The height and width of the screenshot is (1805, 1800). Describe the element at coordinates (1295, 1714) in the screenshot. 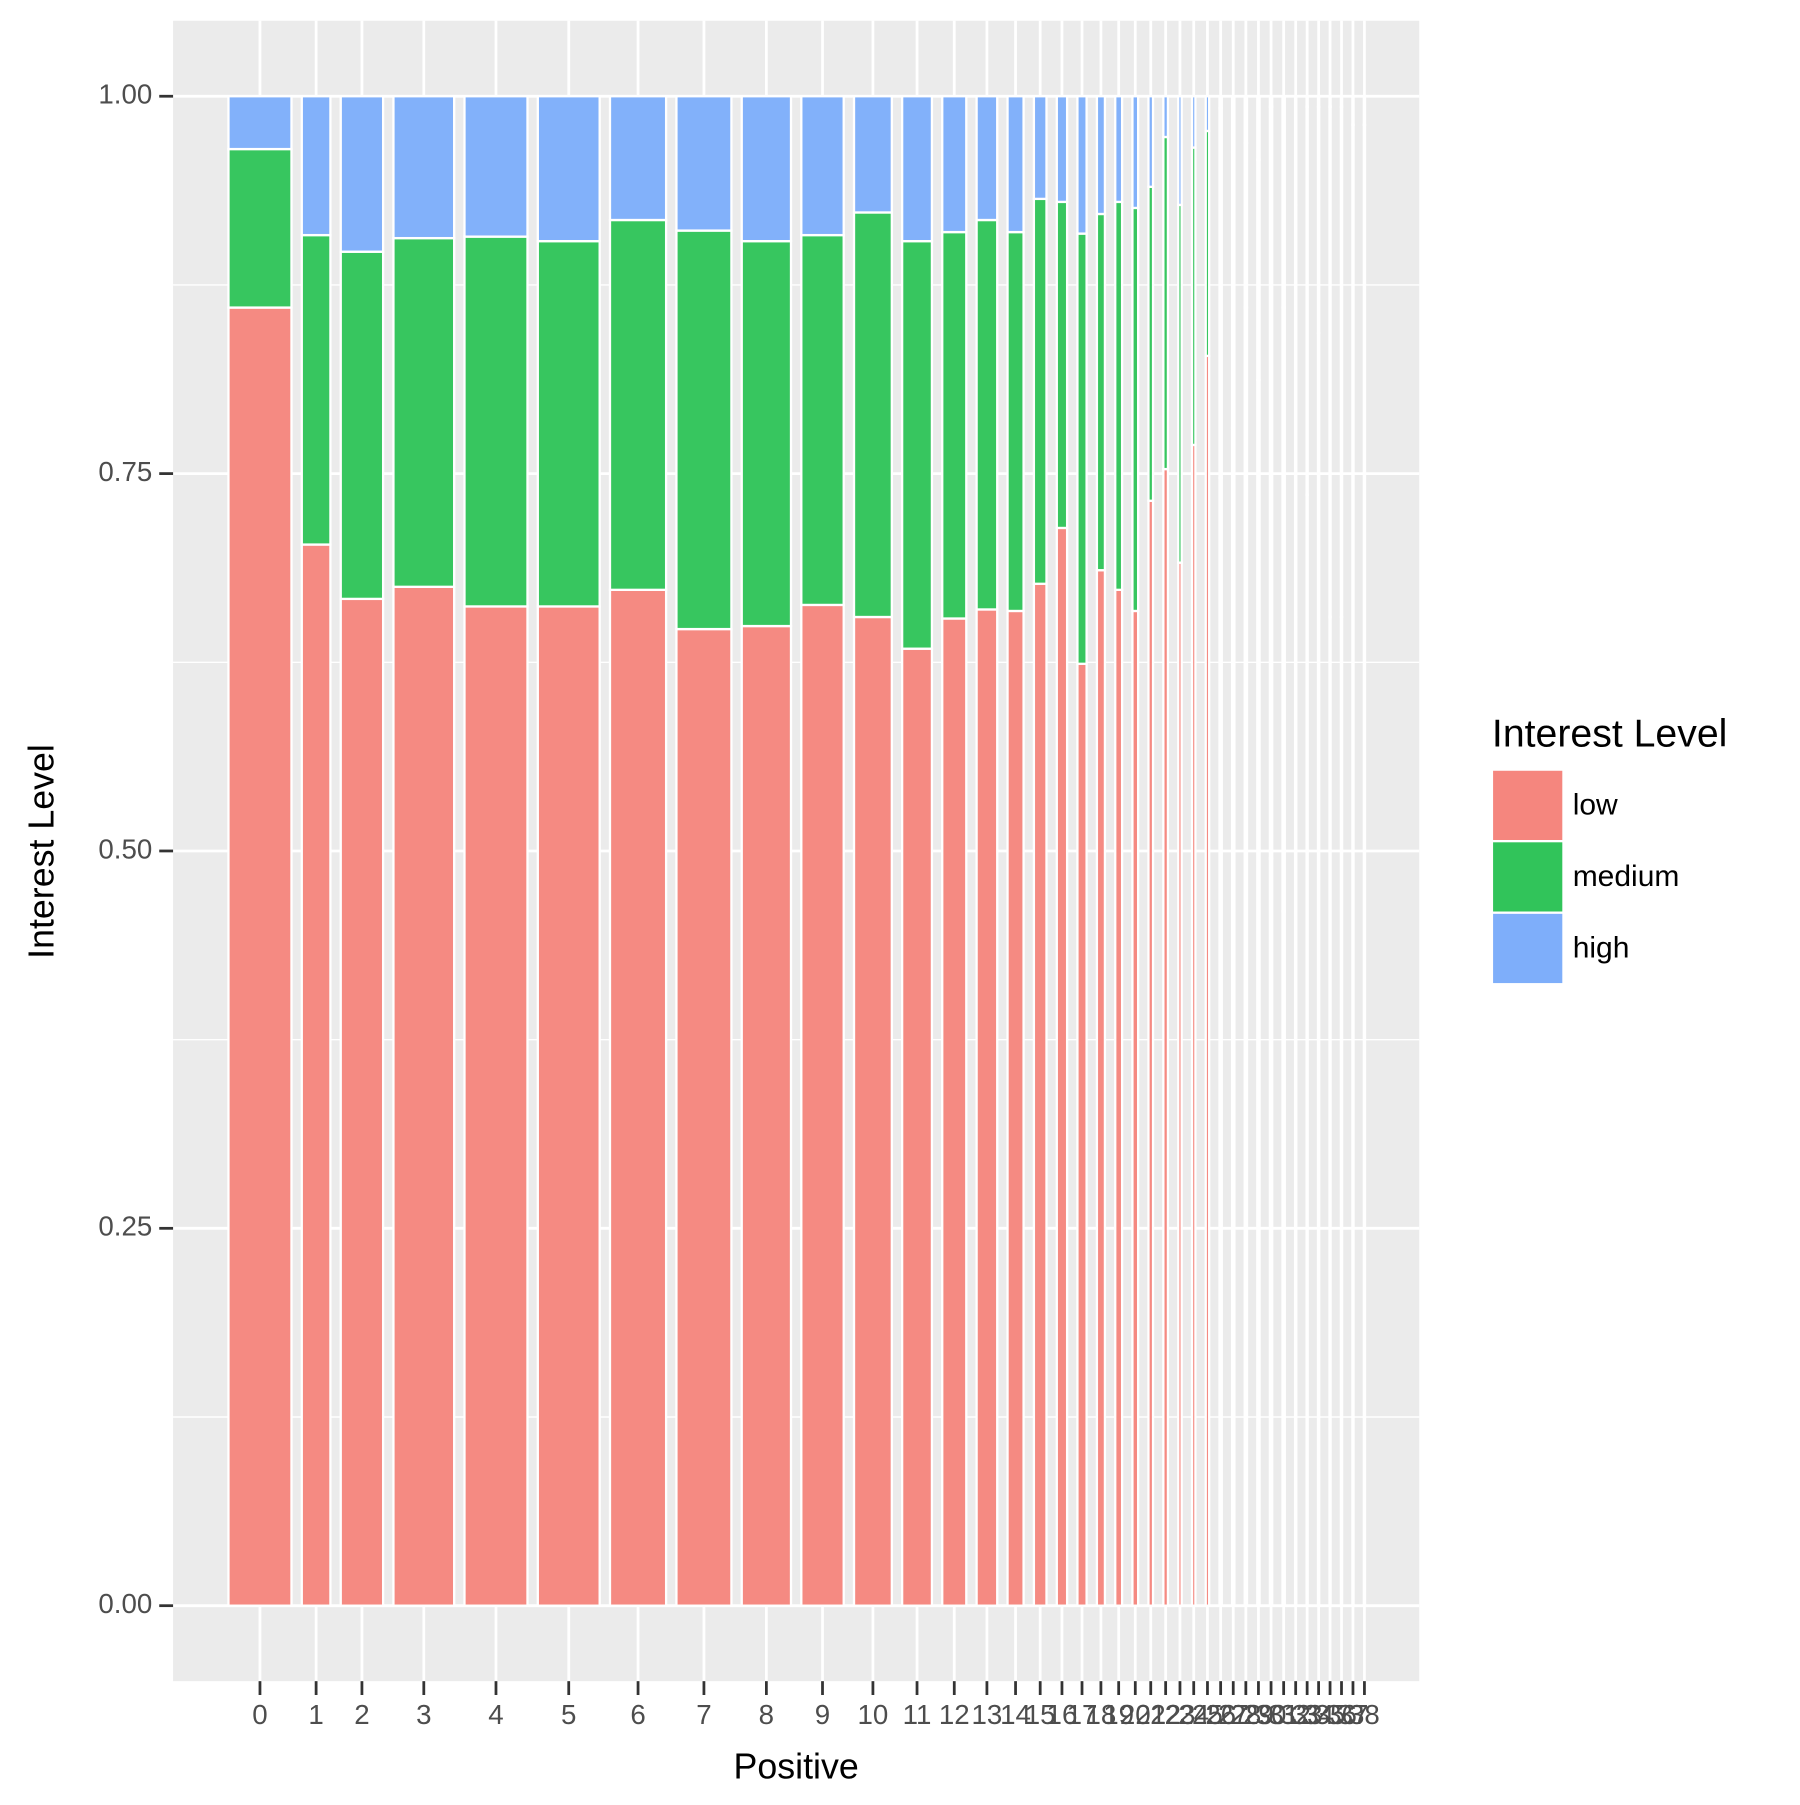

I see `x-tick-label: 32` at that location.